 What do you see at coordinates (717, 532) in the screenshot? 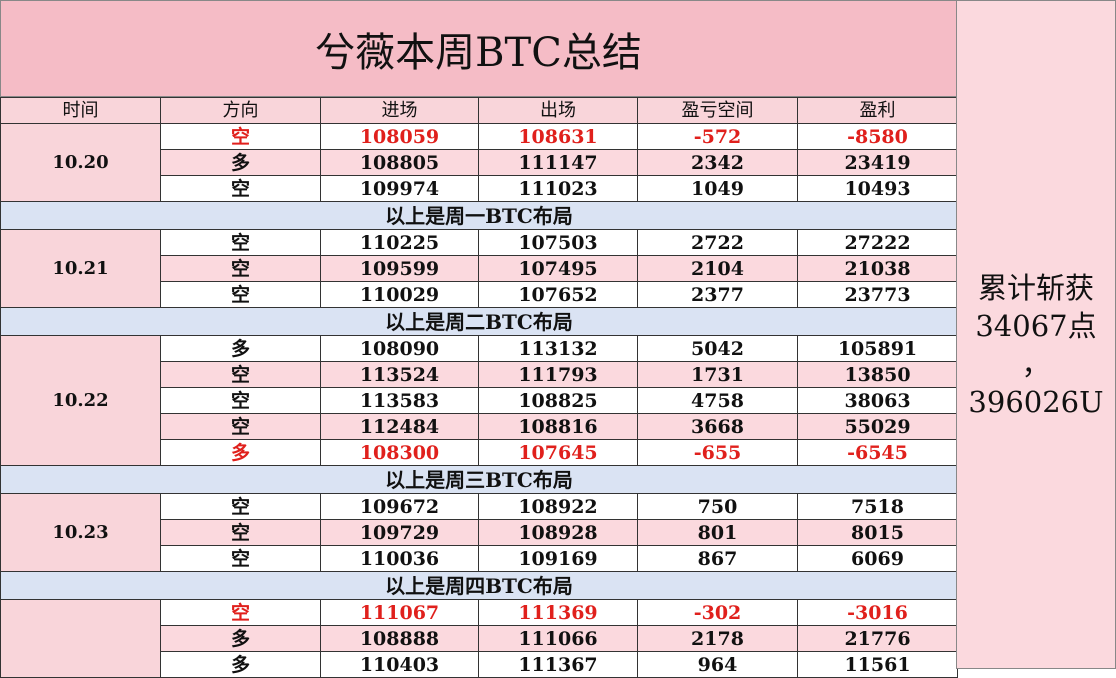
I see `space-cell: 801` at bounding box center [717, 532].